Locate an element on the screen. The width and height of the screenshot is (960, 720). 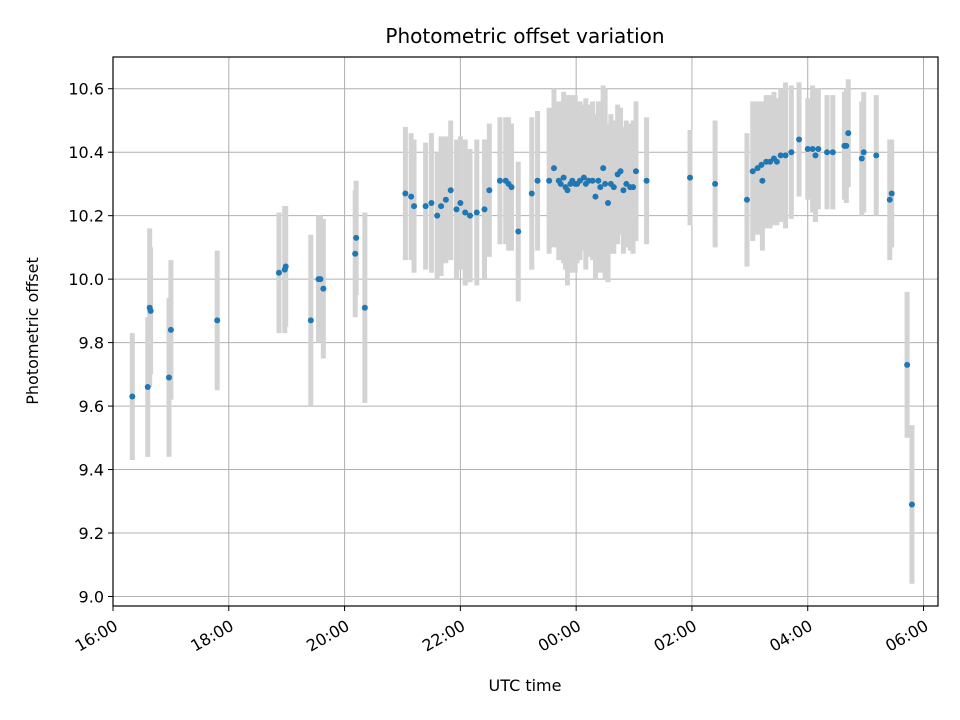
y-tick-label: 9.4 is located at coordinates (91, 470).